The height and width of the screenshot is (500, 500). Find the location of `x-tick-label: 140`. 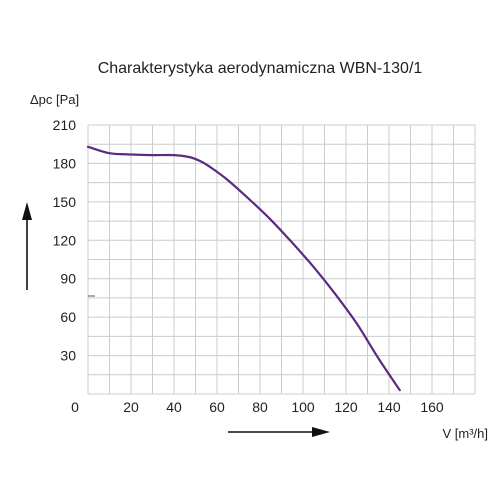

x-tick-label: 140 is located at coordinates (389, 407).